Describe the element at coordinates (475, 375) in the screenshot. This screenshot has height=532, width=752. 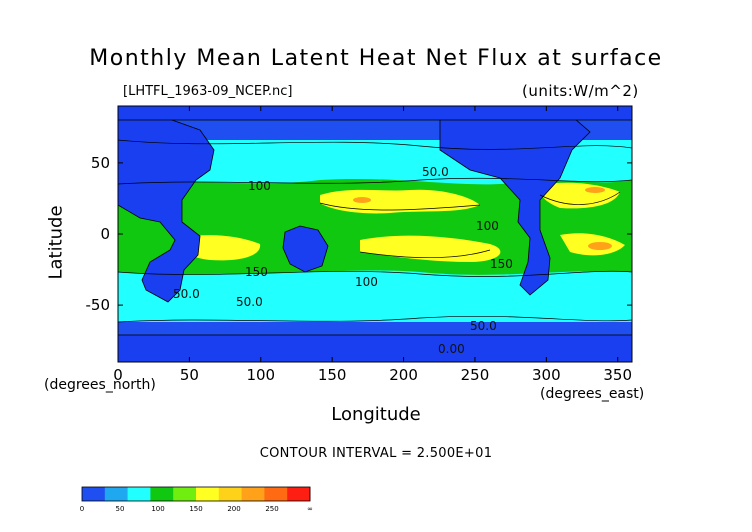
I see `x-tick-label: 250` at that location.